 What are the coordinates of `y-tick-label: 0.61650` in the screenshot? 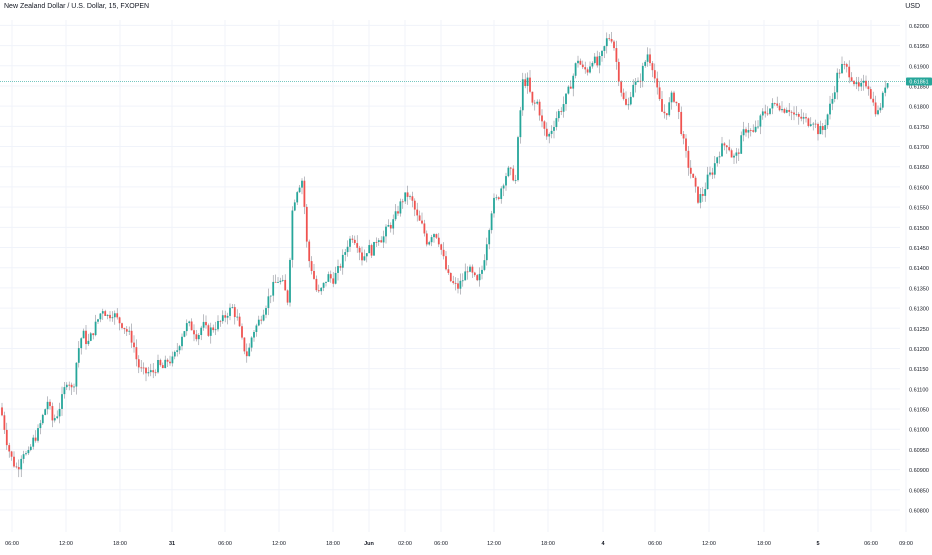 It's located at (919, 168).